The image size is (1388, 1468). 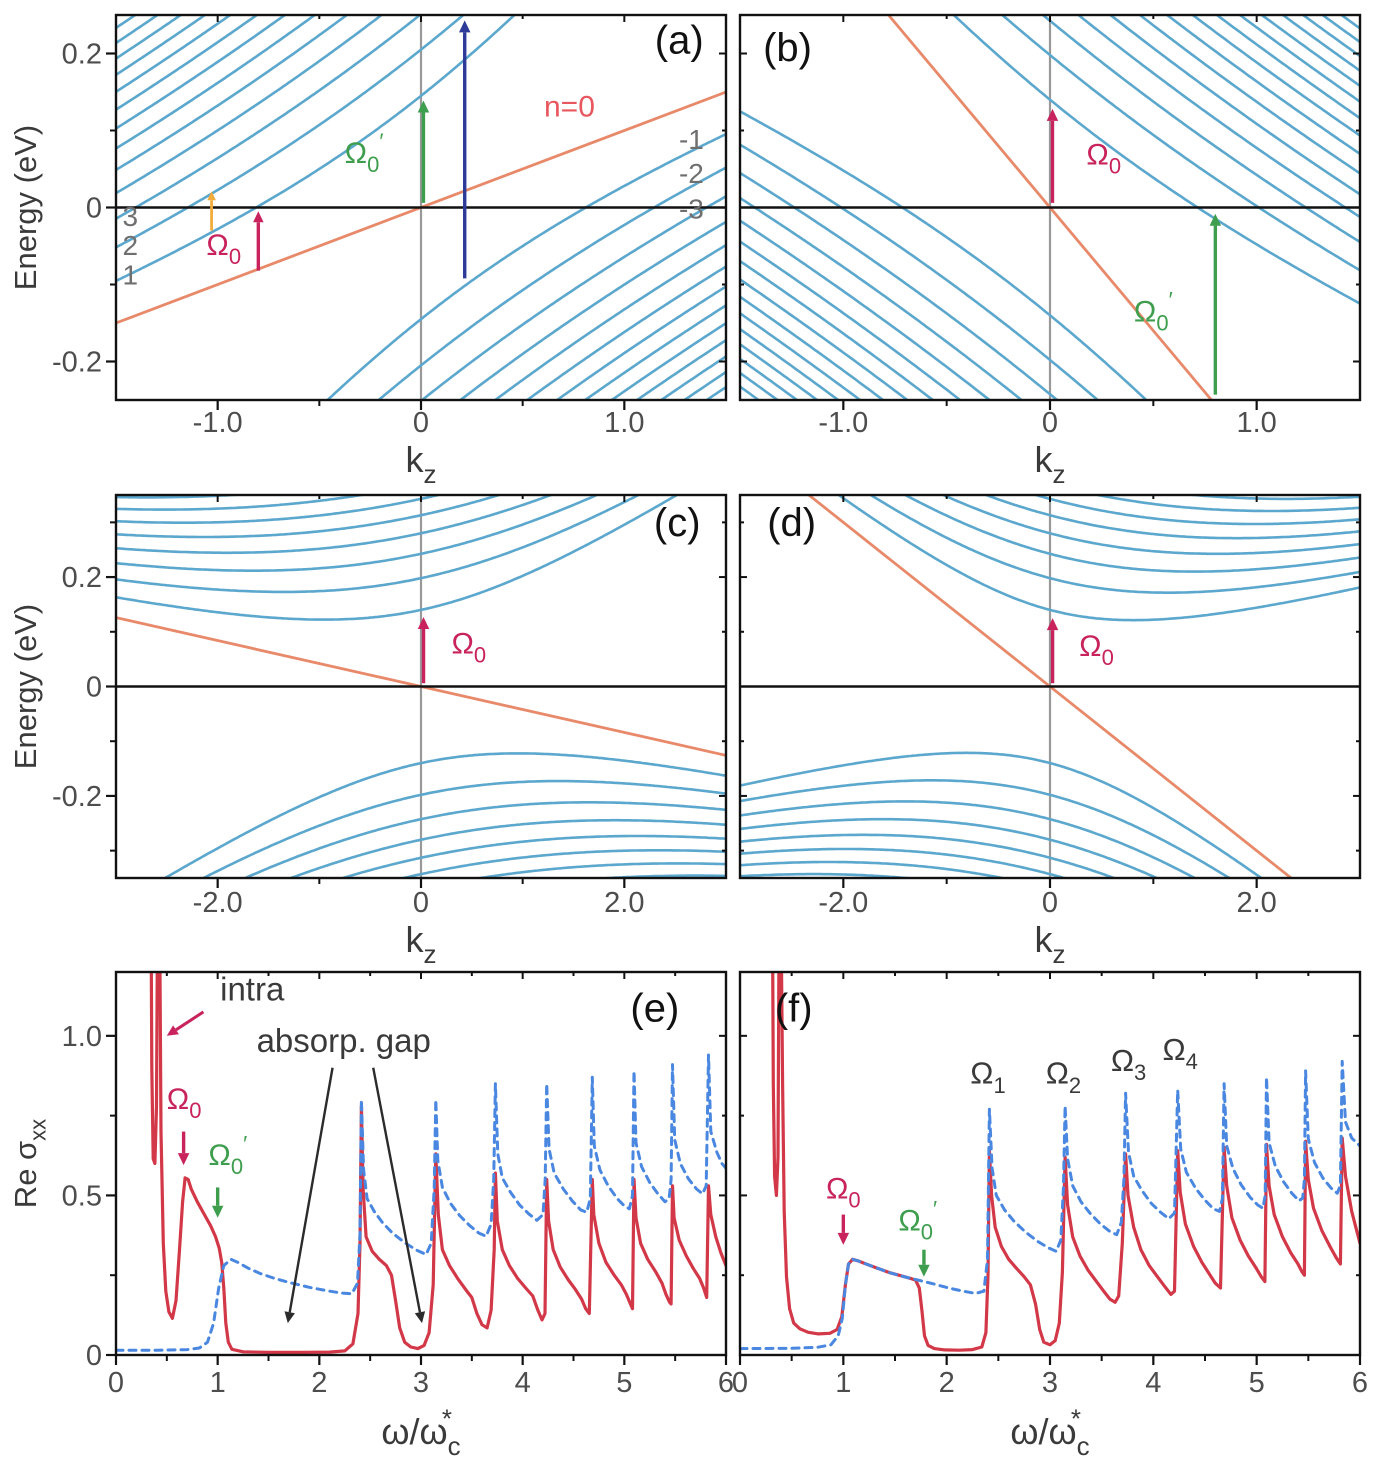 I want to click on panel-b: -1.0 0 1.0 kz (b) Ω0 Ω0′, so click(x=1050, y=244).